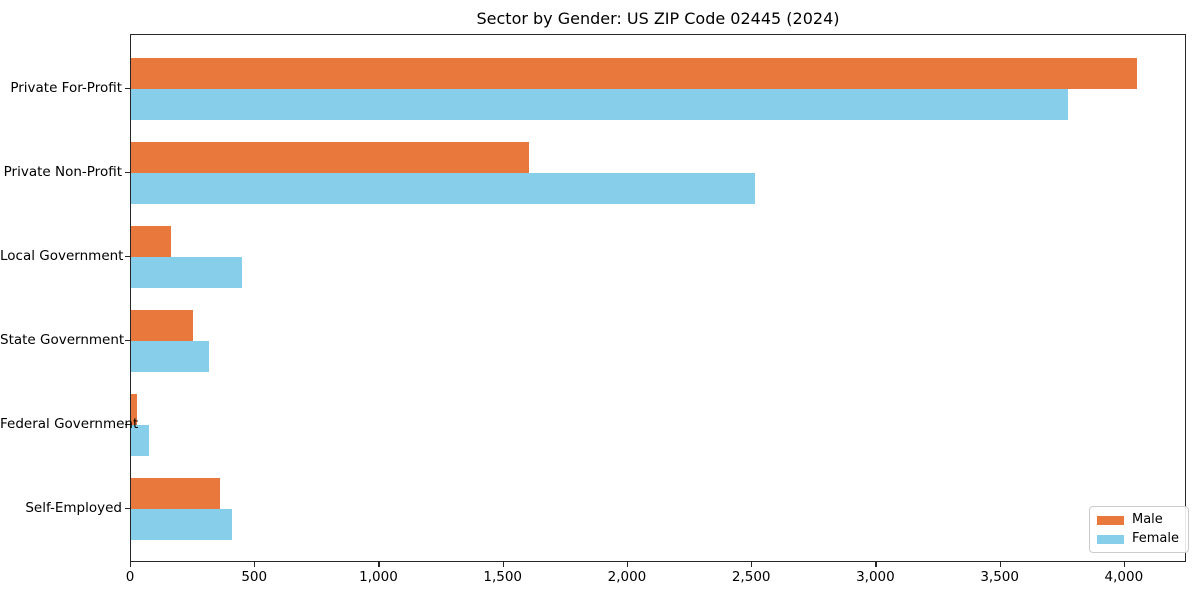  What do you see at coordinates (186, 272) in the screenshot?
I see `bar-female-local-government` at bounding box center [186, 272].